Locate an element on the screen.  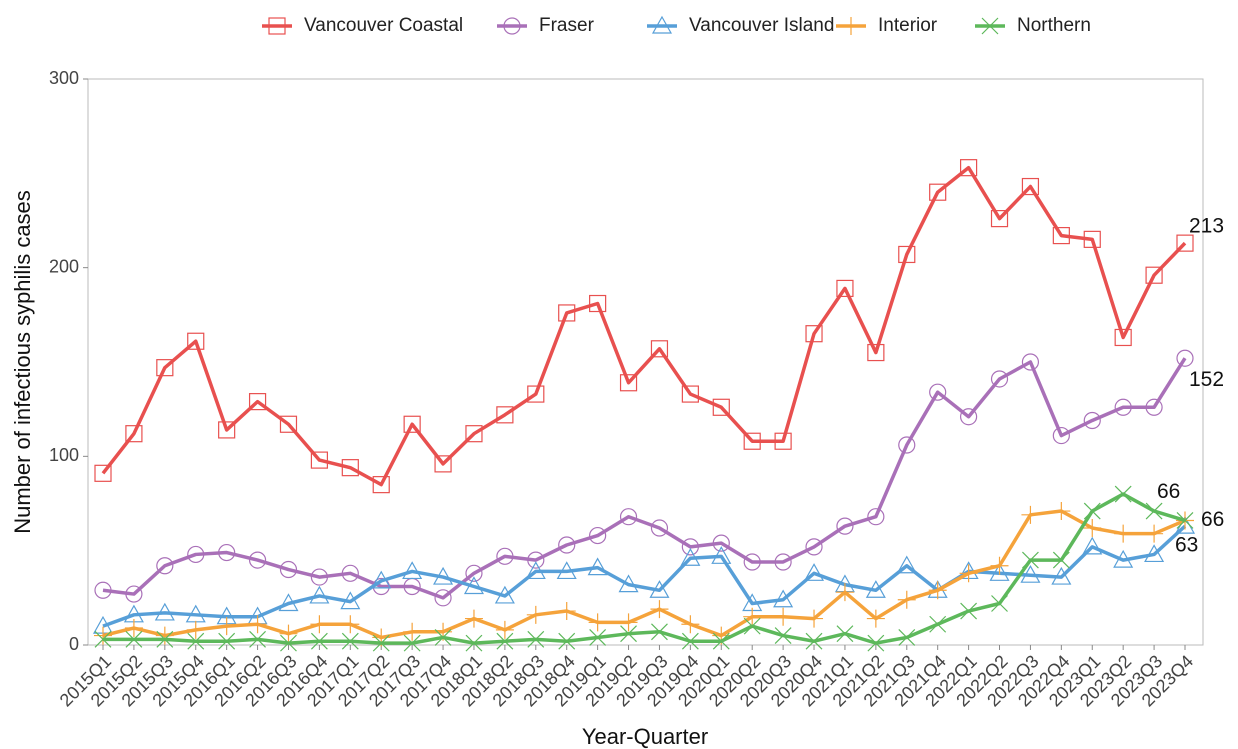
legend-label: Northern is located at coordinates (1054, 25).